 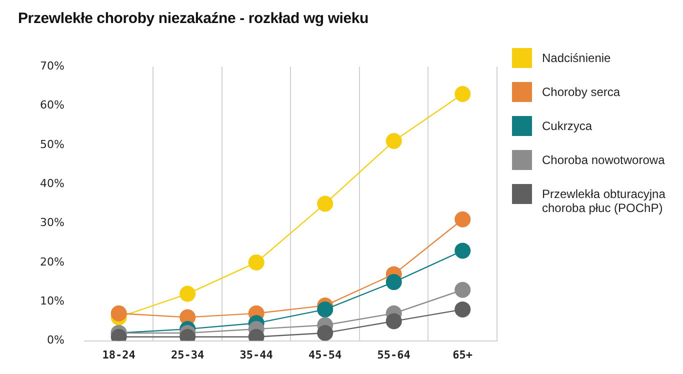 I want to click on legend-label: Choroba nowotworowa, so click(x=603, y=159).